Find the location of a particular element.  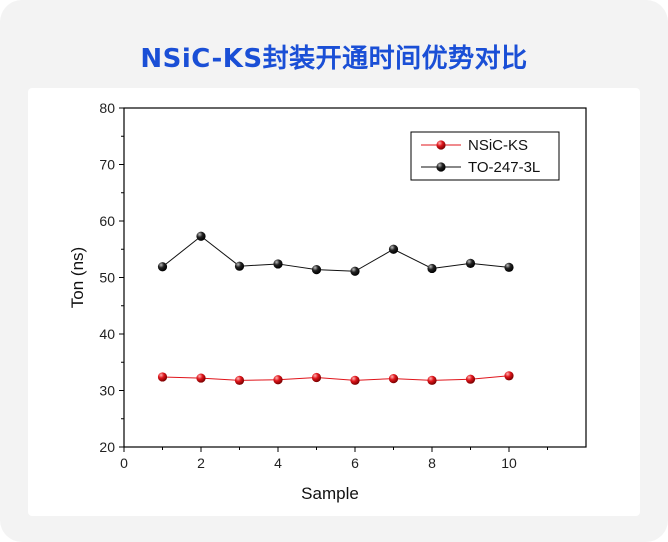

x-axis-label: Sample is located at coordinates (330, 493).